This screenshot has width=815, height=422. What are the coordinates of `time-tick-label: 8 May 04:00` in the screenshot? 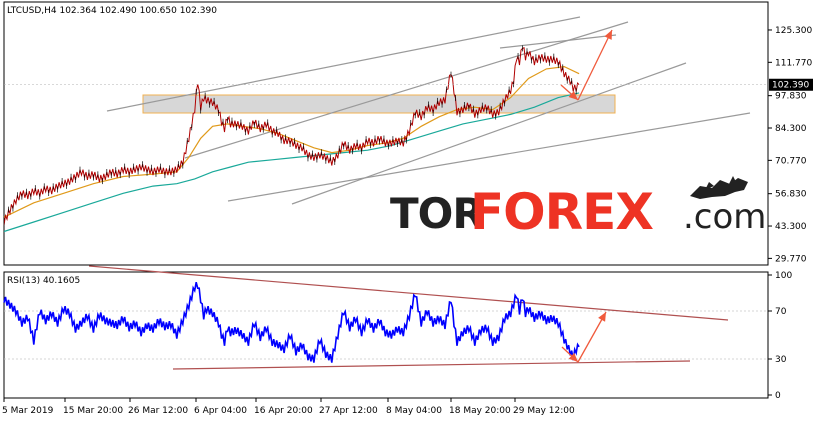 It's located at (414, 411).